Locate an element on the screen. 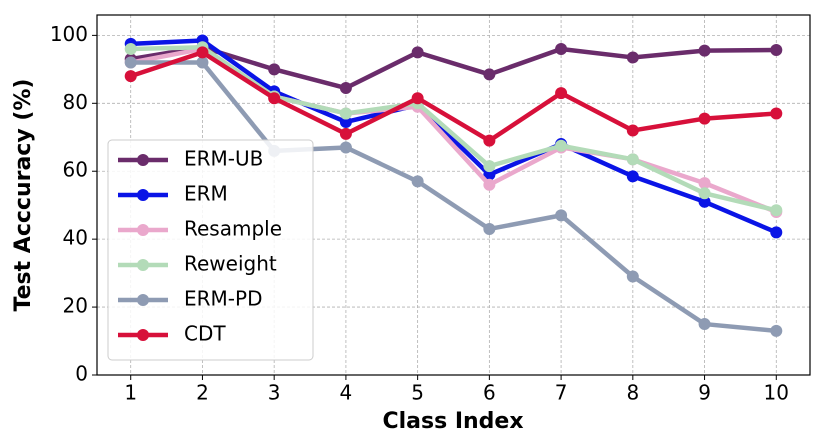  y-tick-label: 40 is located at coordinates (75, 238).